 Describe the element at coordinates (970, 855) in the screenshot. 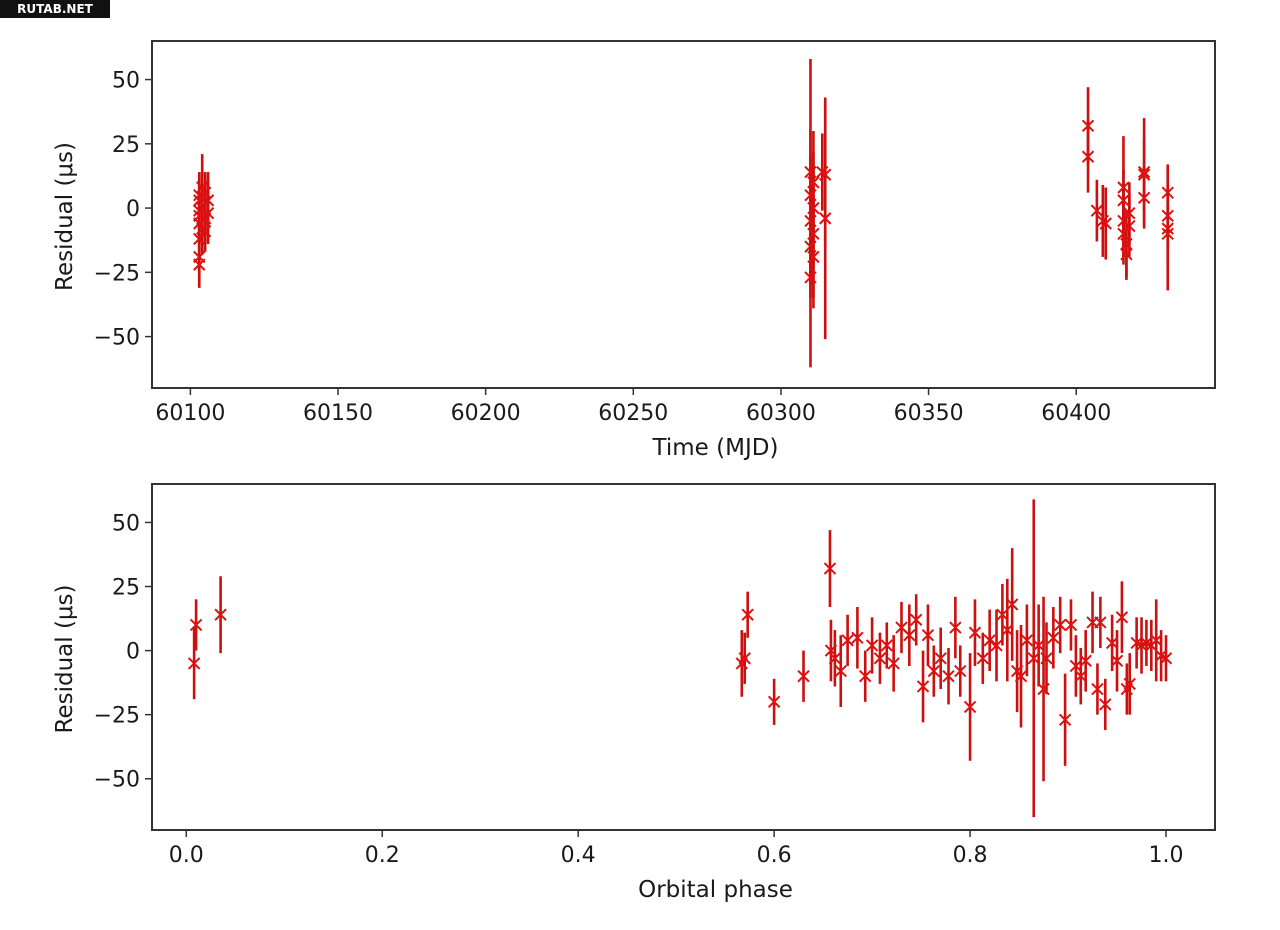

I see `x-tick-label: 0.8` at that location.